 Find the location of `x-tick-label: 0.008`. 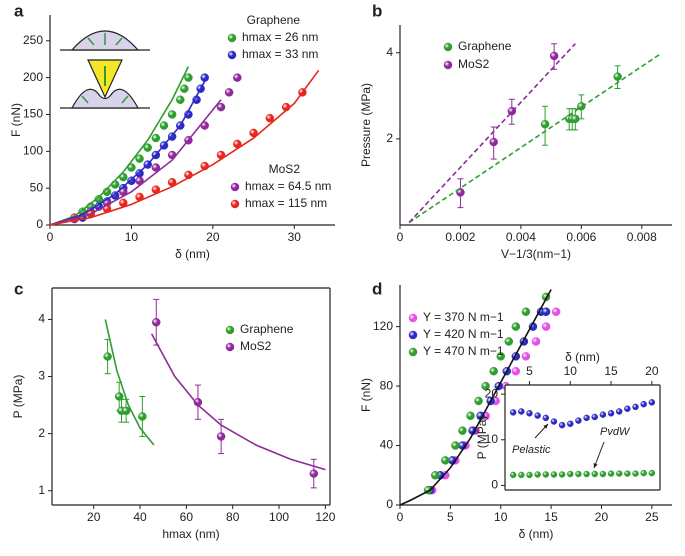

x-tick-label: 0.008 is located at coordinates (642, 237).